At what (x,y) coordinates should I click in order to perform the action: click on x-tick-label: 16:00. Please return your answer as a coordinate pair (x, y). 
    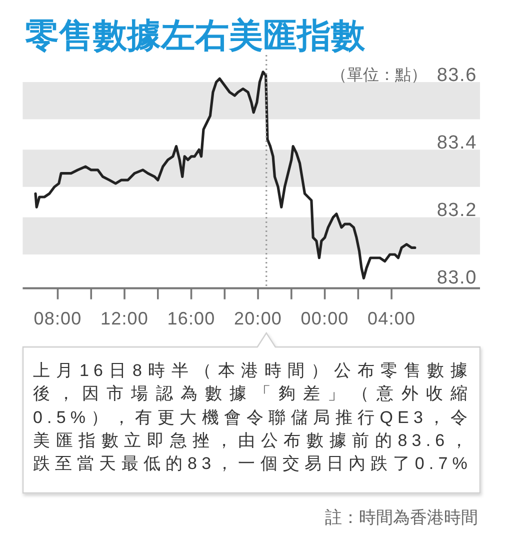
    Looking at the image, I should click on (191, 318).